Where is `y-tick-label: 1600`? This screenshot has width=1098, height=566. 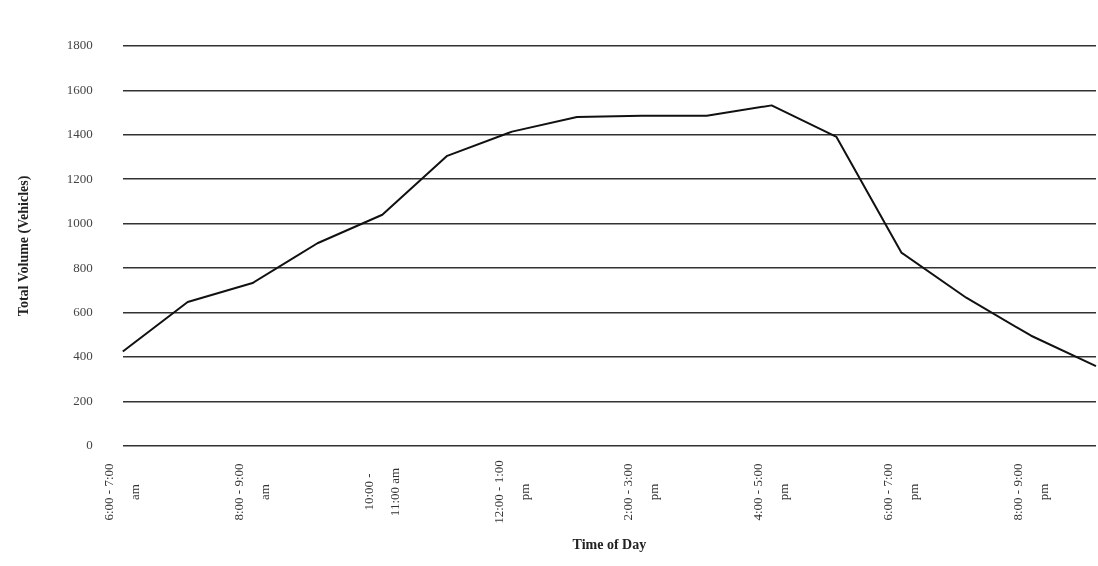 y-tick-label: 1600 is located at coordinates (79, 89).